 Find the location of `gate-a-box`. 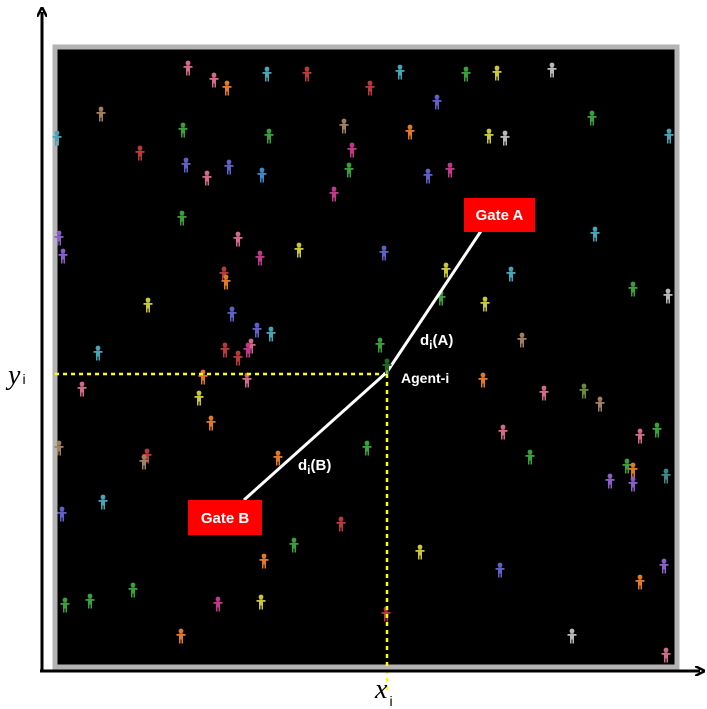

gate-a-box is located at coordinates (499, 215).